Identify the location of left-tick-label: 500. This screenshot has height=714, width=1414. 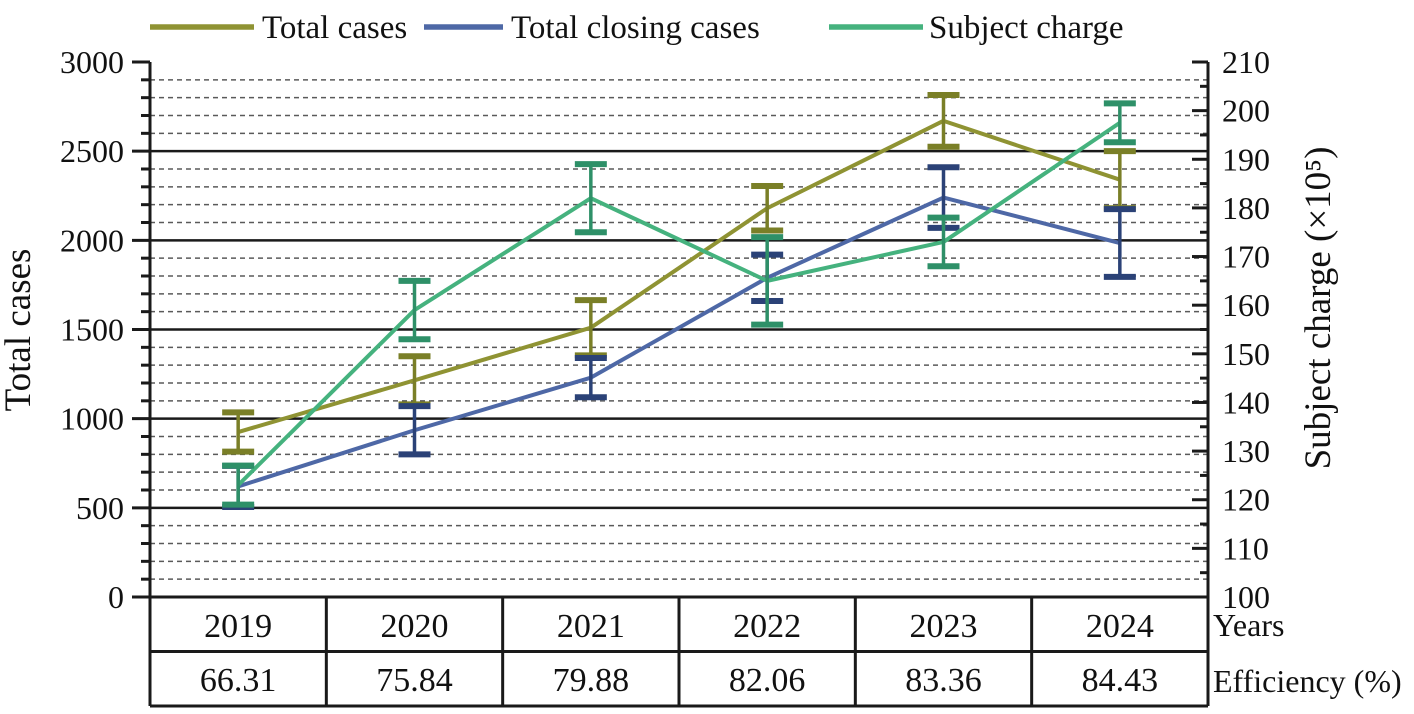
(100, 508).